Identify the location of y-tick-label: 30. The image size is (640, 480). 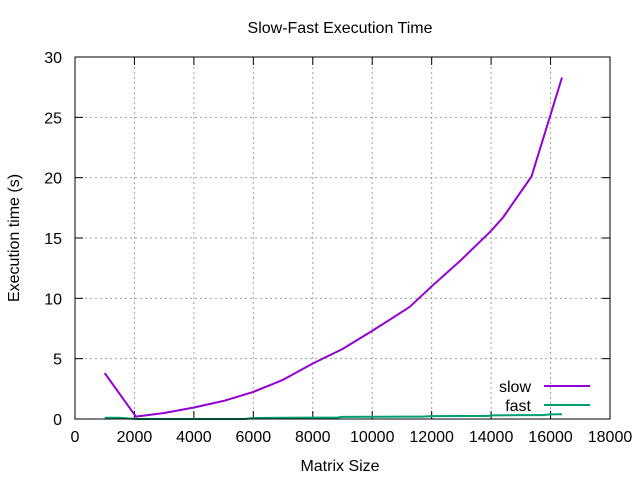
(53, 58).